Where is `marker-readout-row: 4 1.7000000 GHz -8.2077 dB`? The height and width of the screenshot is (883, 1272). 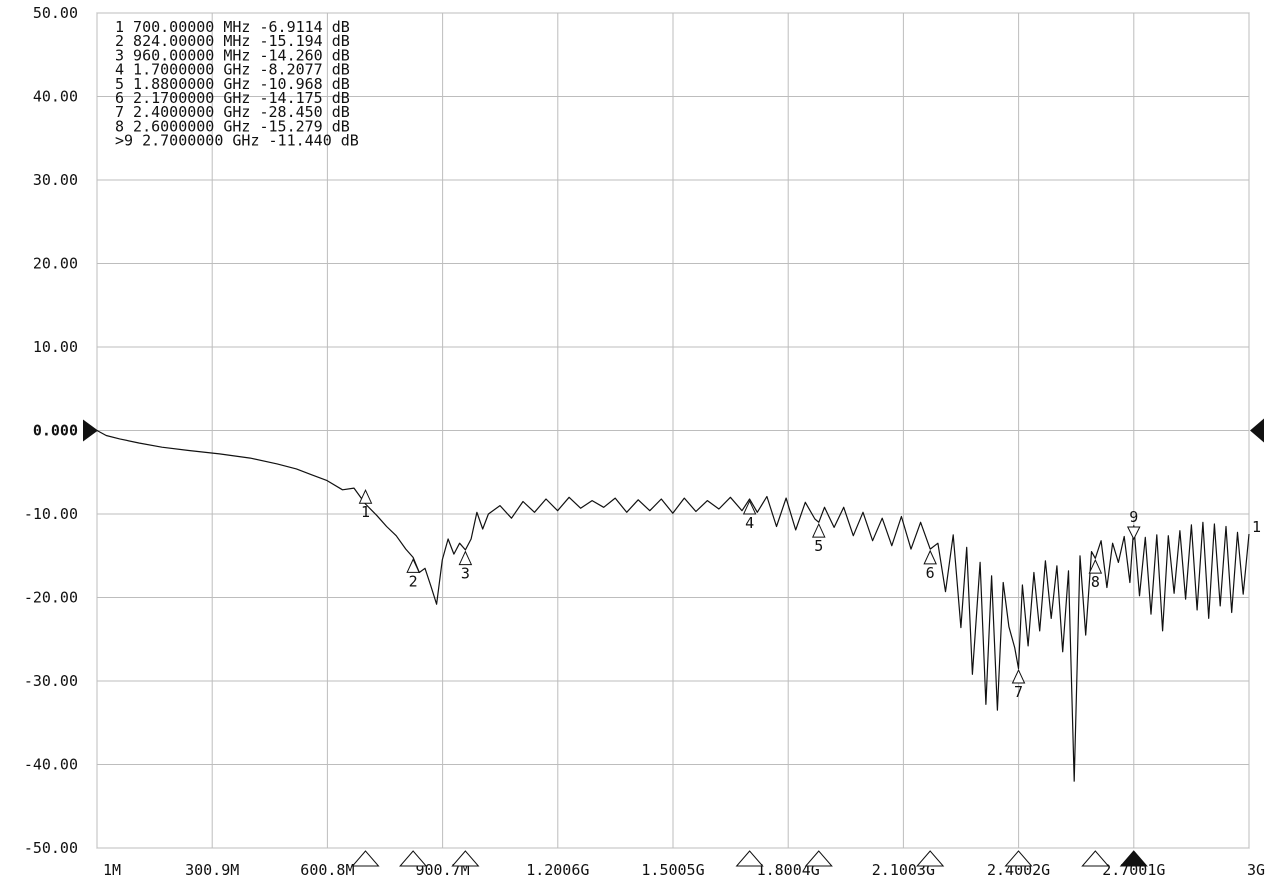
marker-readout-row: 4 1.7000000 GHz -8.2077 dB is located at coordinates (232, 70).